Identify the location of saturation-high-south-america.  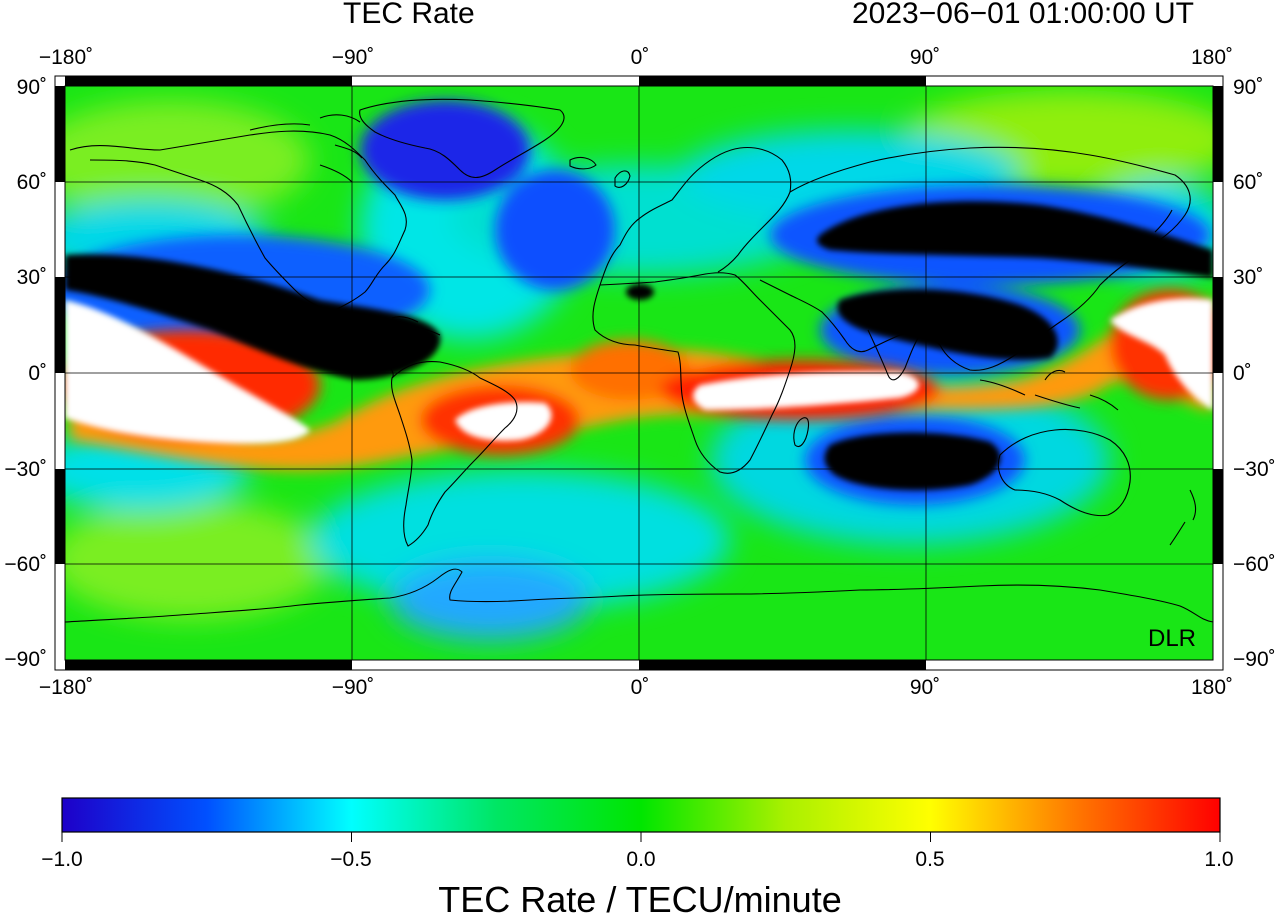
(503, 421).